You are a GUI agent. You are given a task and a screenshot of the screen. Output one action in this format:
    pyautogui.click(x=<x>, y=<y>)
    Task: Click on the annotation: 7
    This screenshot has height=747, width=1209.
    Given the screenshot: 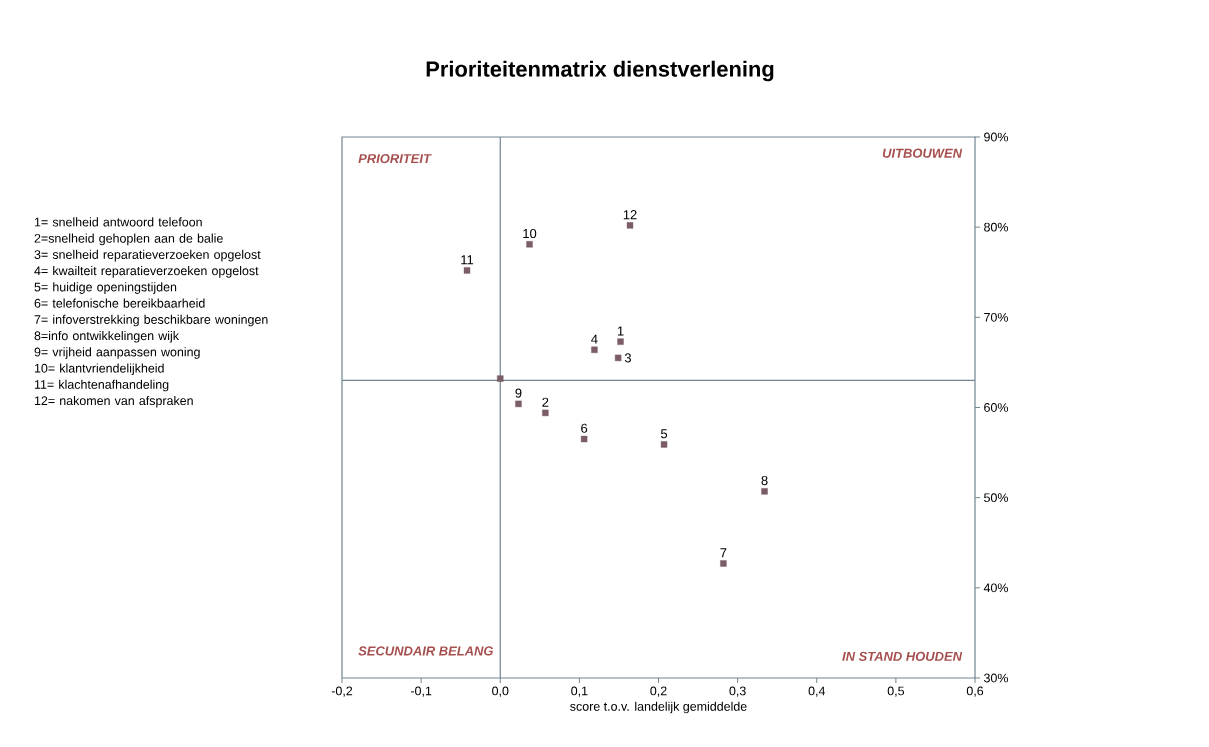 What is the action you would take?
    pyautogui.click(x=723, y=553)
    